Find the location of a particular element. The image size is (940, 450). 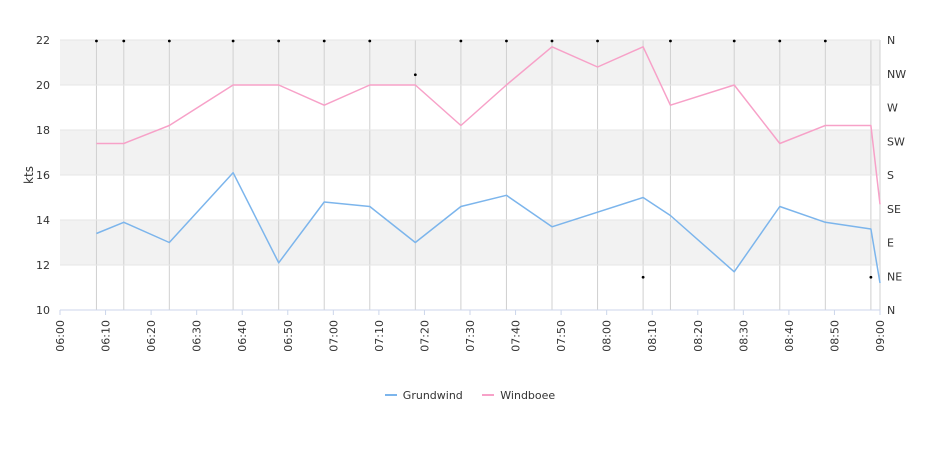

direction-tick-label: SE is located at coordinates (894, 209).